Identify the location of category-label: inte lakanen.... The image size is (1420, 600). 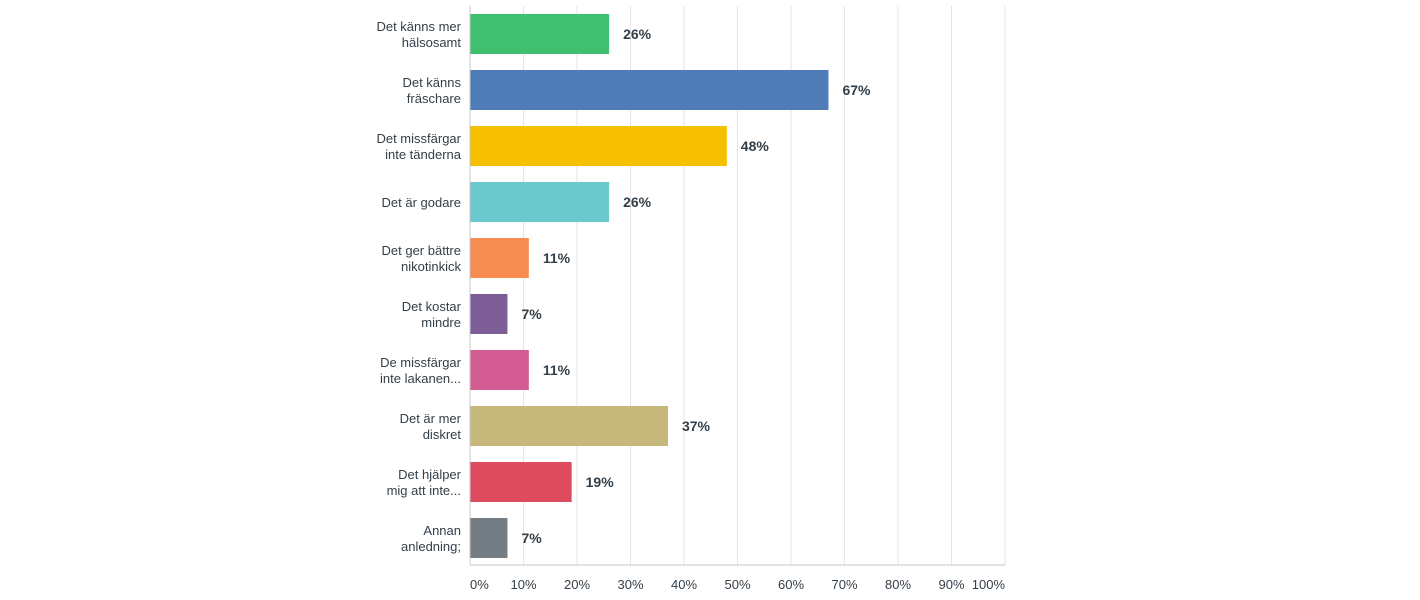
(420, 378).